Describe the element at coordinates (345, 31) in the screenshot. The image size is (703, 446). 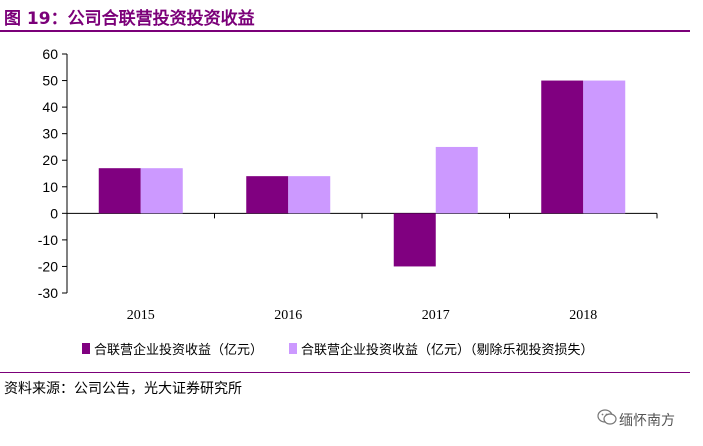
I see `header-divider` at that location.